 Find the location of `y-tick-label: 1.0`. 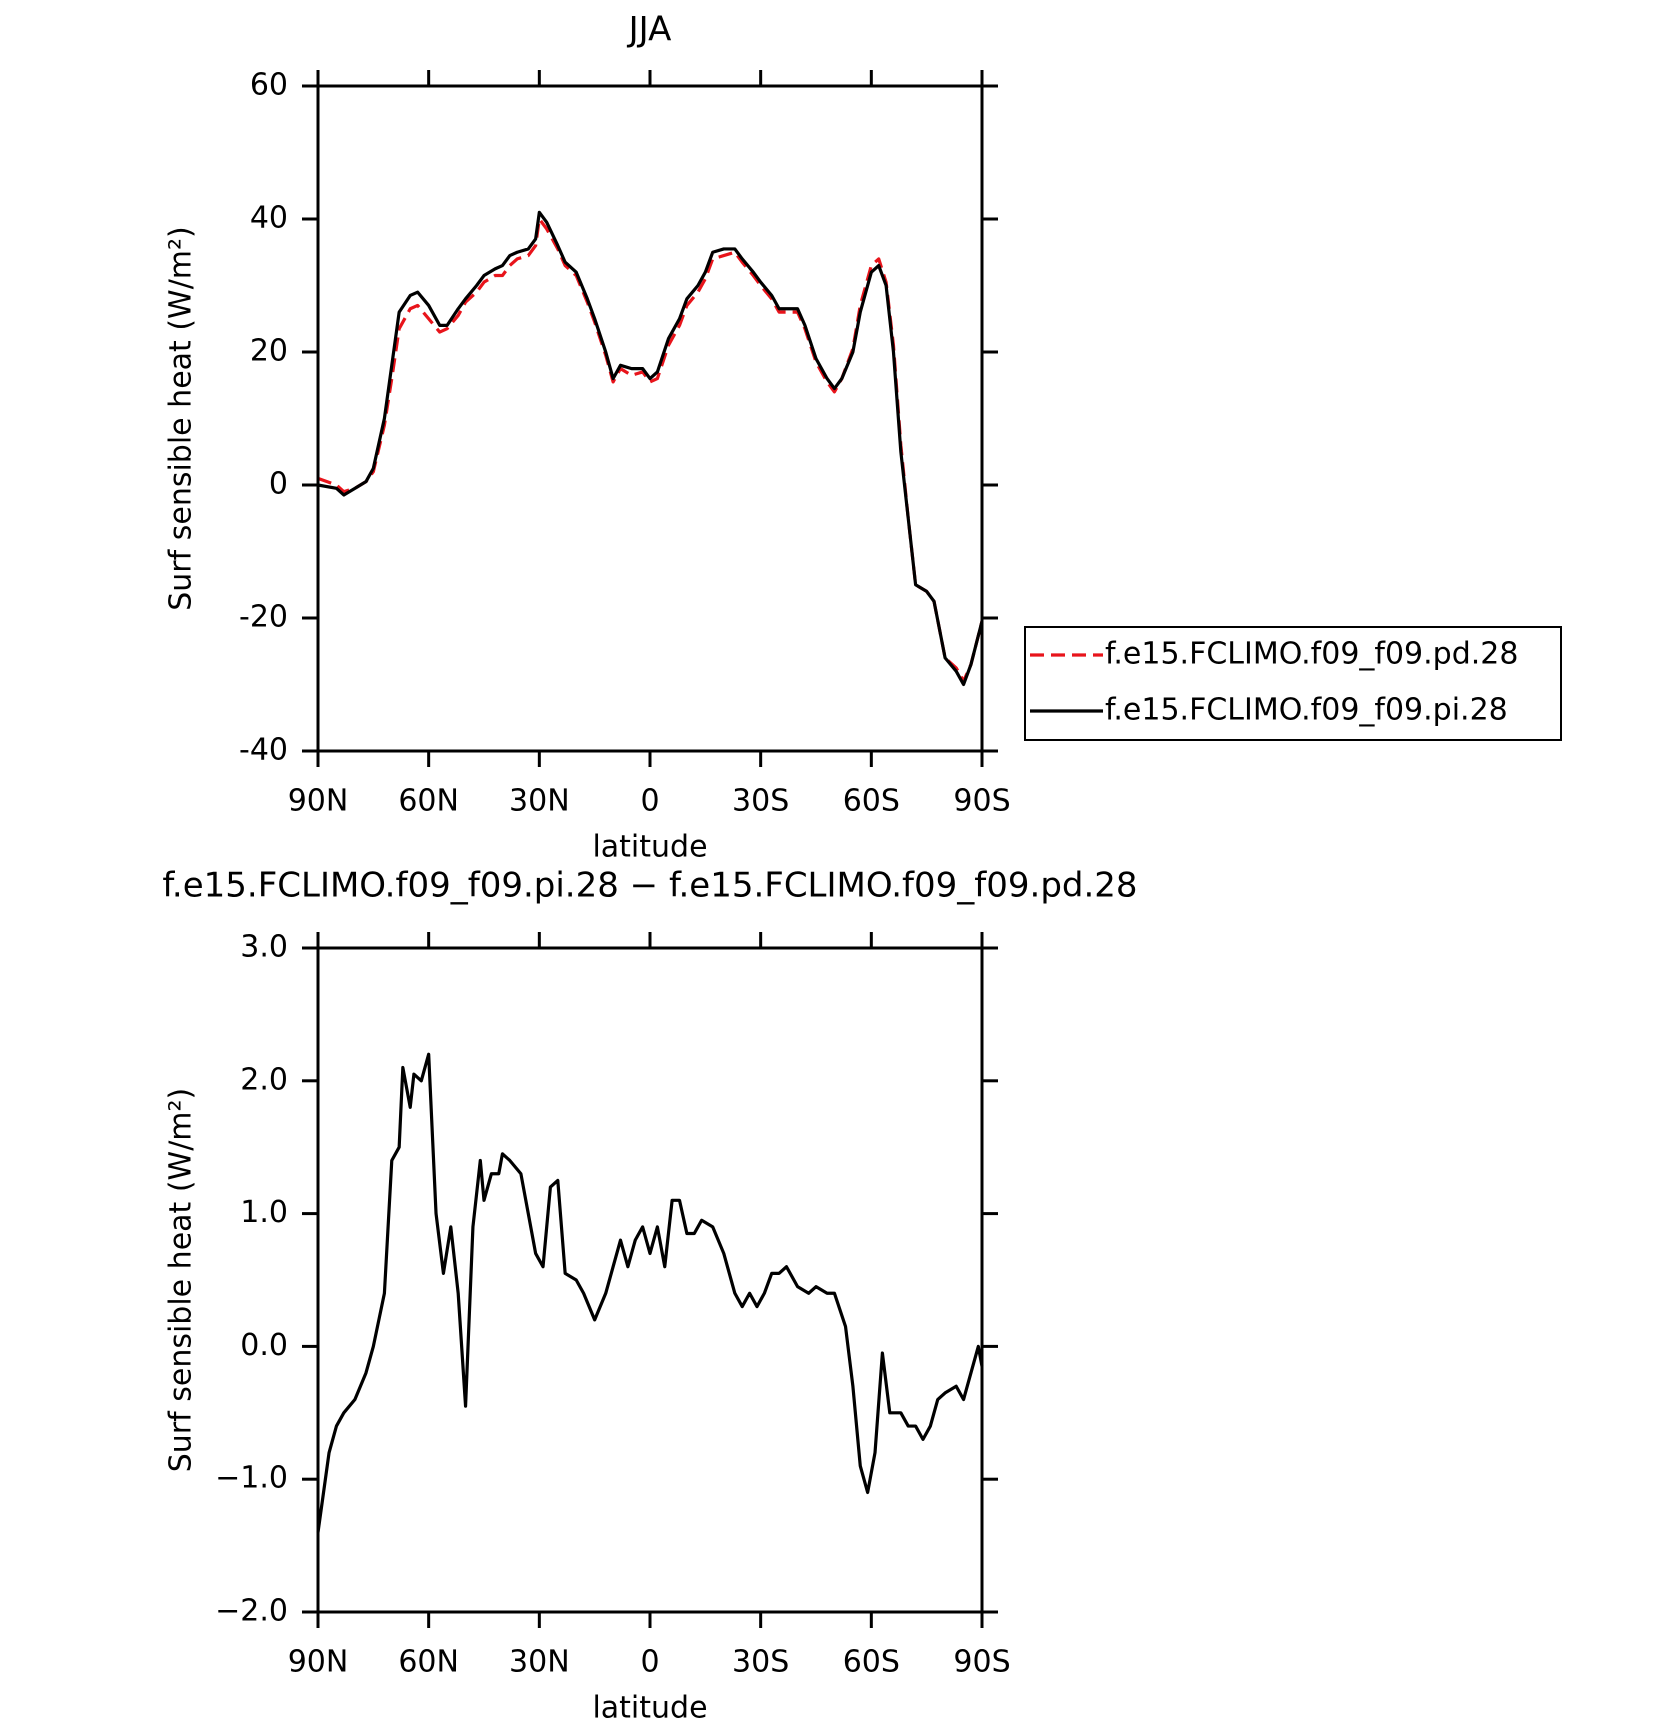

y-tick-label: 1.0 is located at coordinates (264, 1212).